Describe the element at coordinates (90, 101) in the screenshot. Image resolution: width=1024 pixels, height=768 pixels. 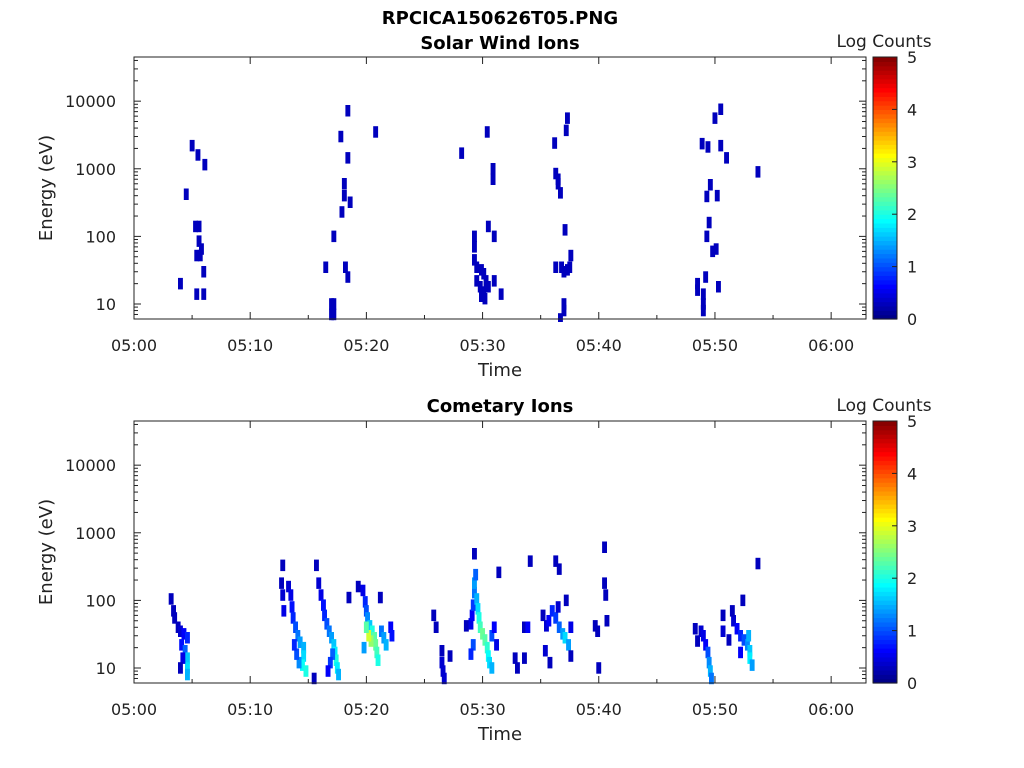
I see `y-tick-label: 10000` at that location.